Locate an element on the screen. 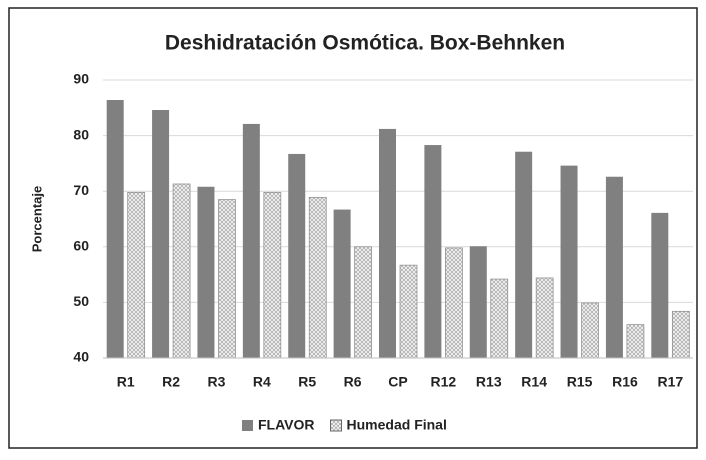 This screenshot has height=460, width=706. y-tick-label: 80 is located at coordinates (81, 134).